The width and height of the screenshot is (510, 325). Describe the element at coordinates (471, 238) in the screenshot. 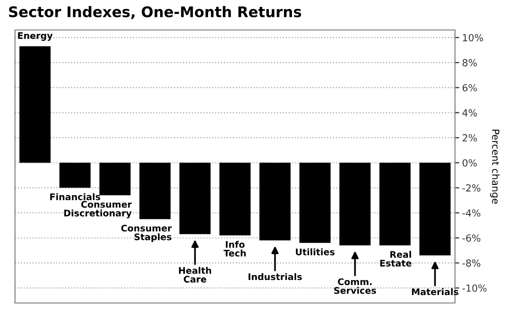

I see `y-tick-label: -6%` at that location.